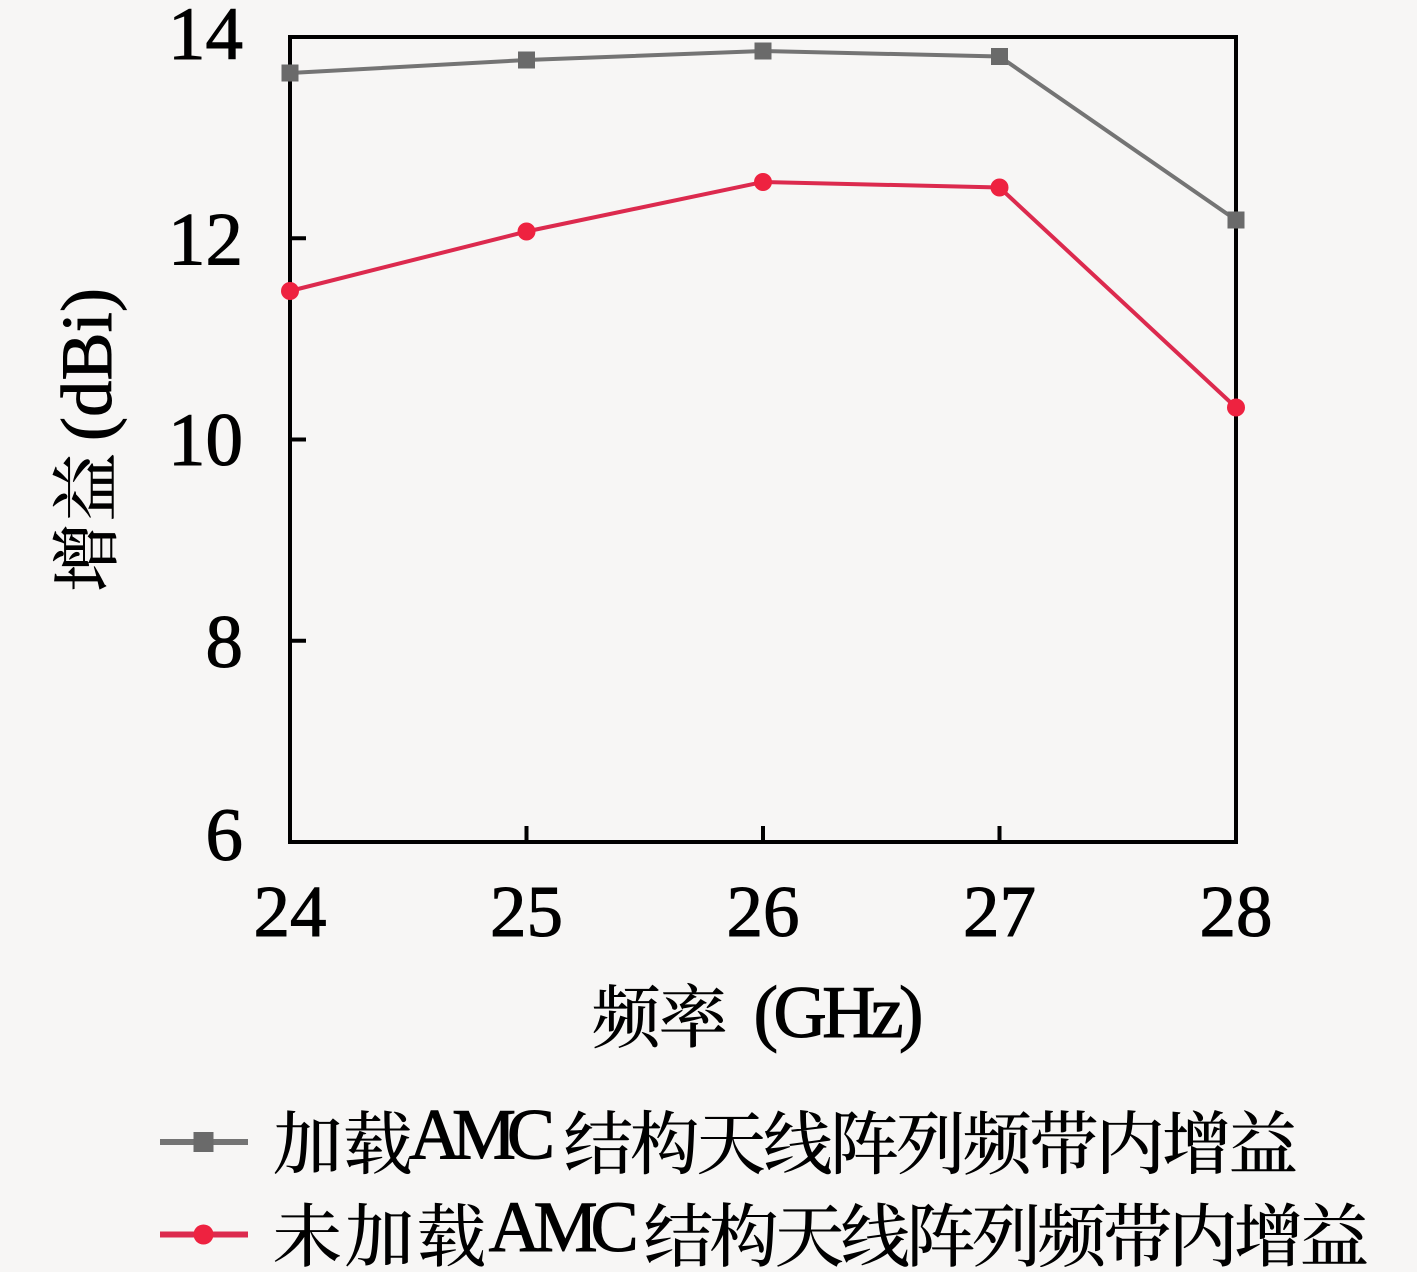 Image resolution: width=1417 pixels, height=1272 pixels. Describe the element at coordinates (225, 835) in the screenshot. I see `svg-text: 6` at that location.